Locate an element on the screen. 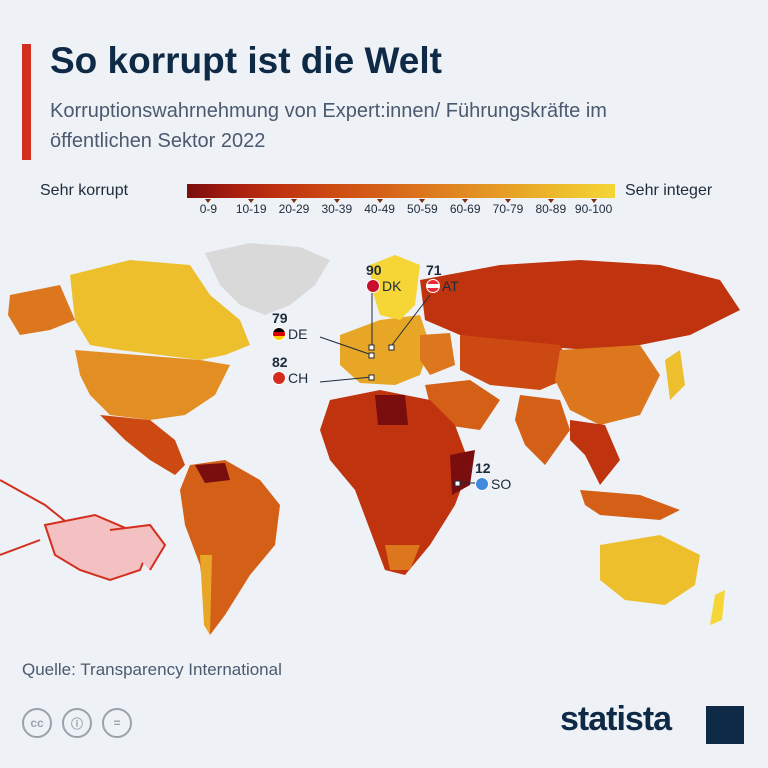  india-shape is located at coordinates (542, 430).